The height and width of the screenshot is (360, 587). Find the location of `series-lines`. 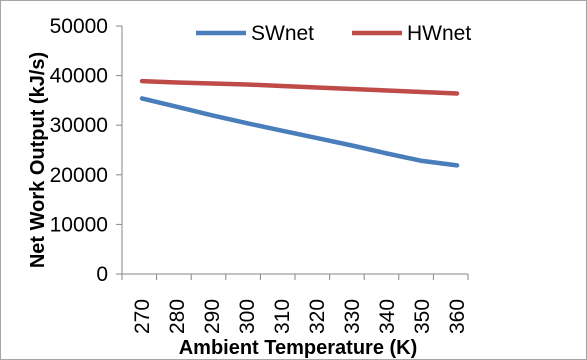

series-lines is located at coordinates (299, 123).